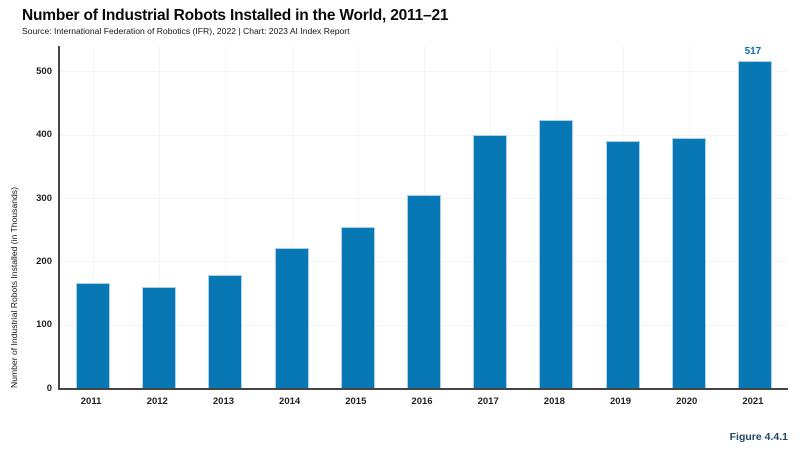  Describe the element at coordinates (157, 401) in the screenshot. I see `x-axis-tick-label: 2012` at that location.